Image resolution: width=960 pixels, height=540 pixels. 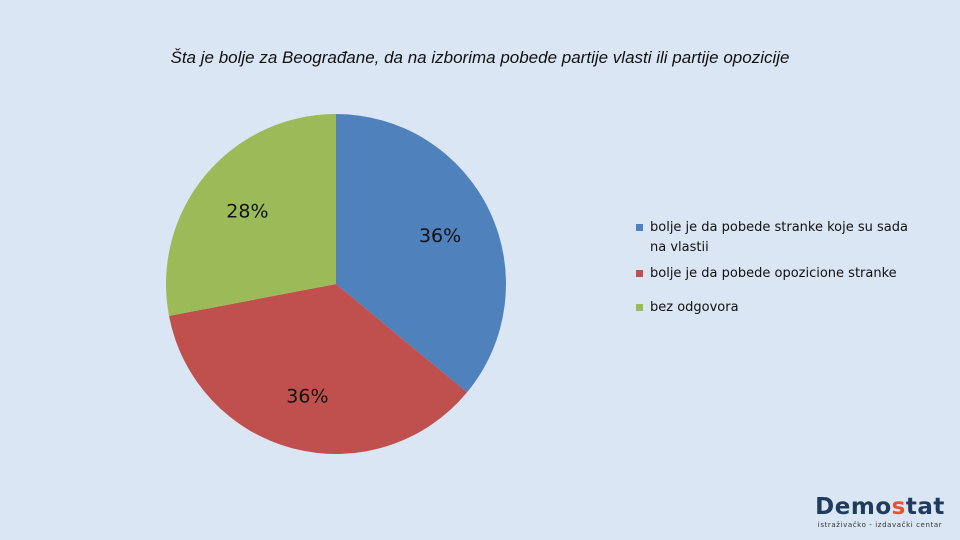 What do you see at coordinates (318, 369) in the screenshot?
I see `pie-slice-opozicija` at bounding box center [318, 369].